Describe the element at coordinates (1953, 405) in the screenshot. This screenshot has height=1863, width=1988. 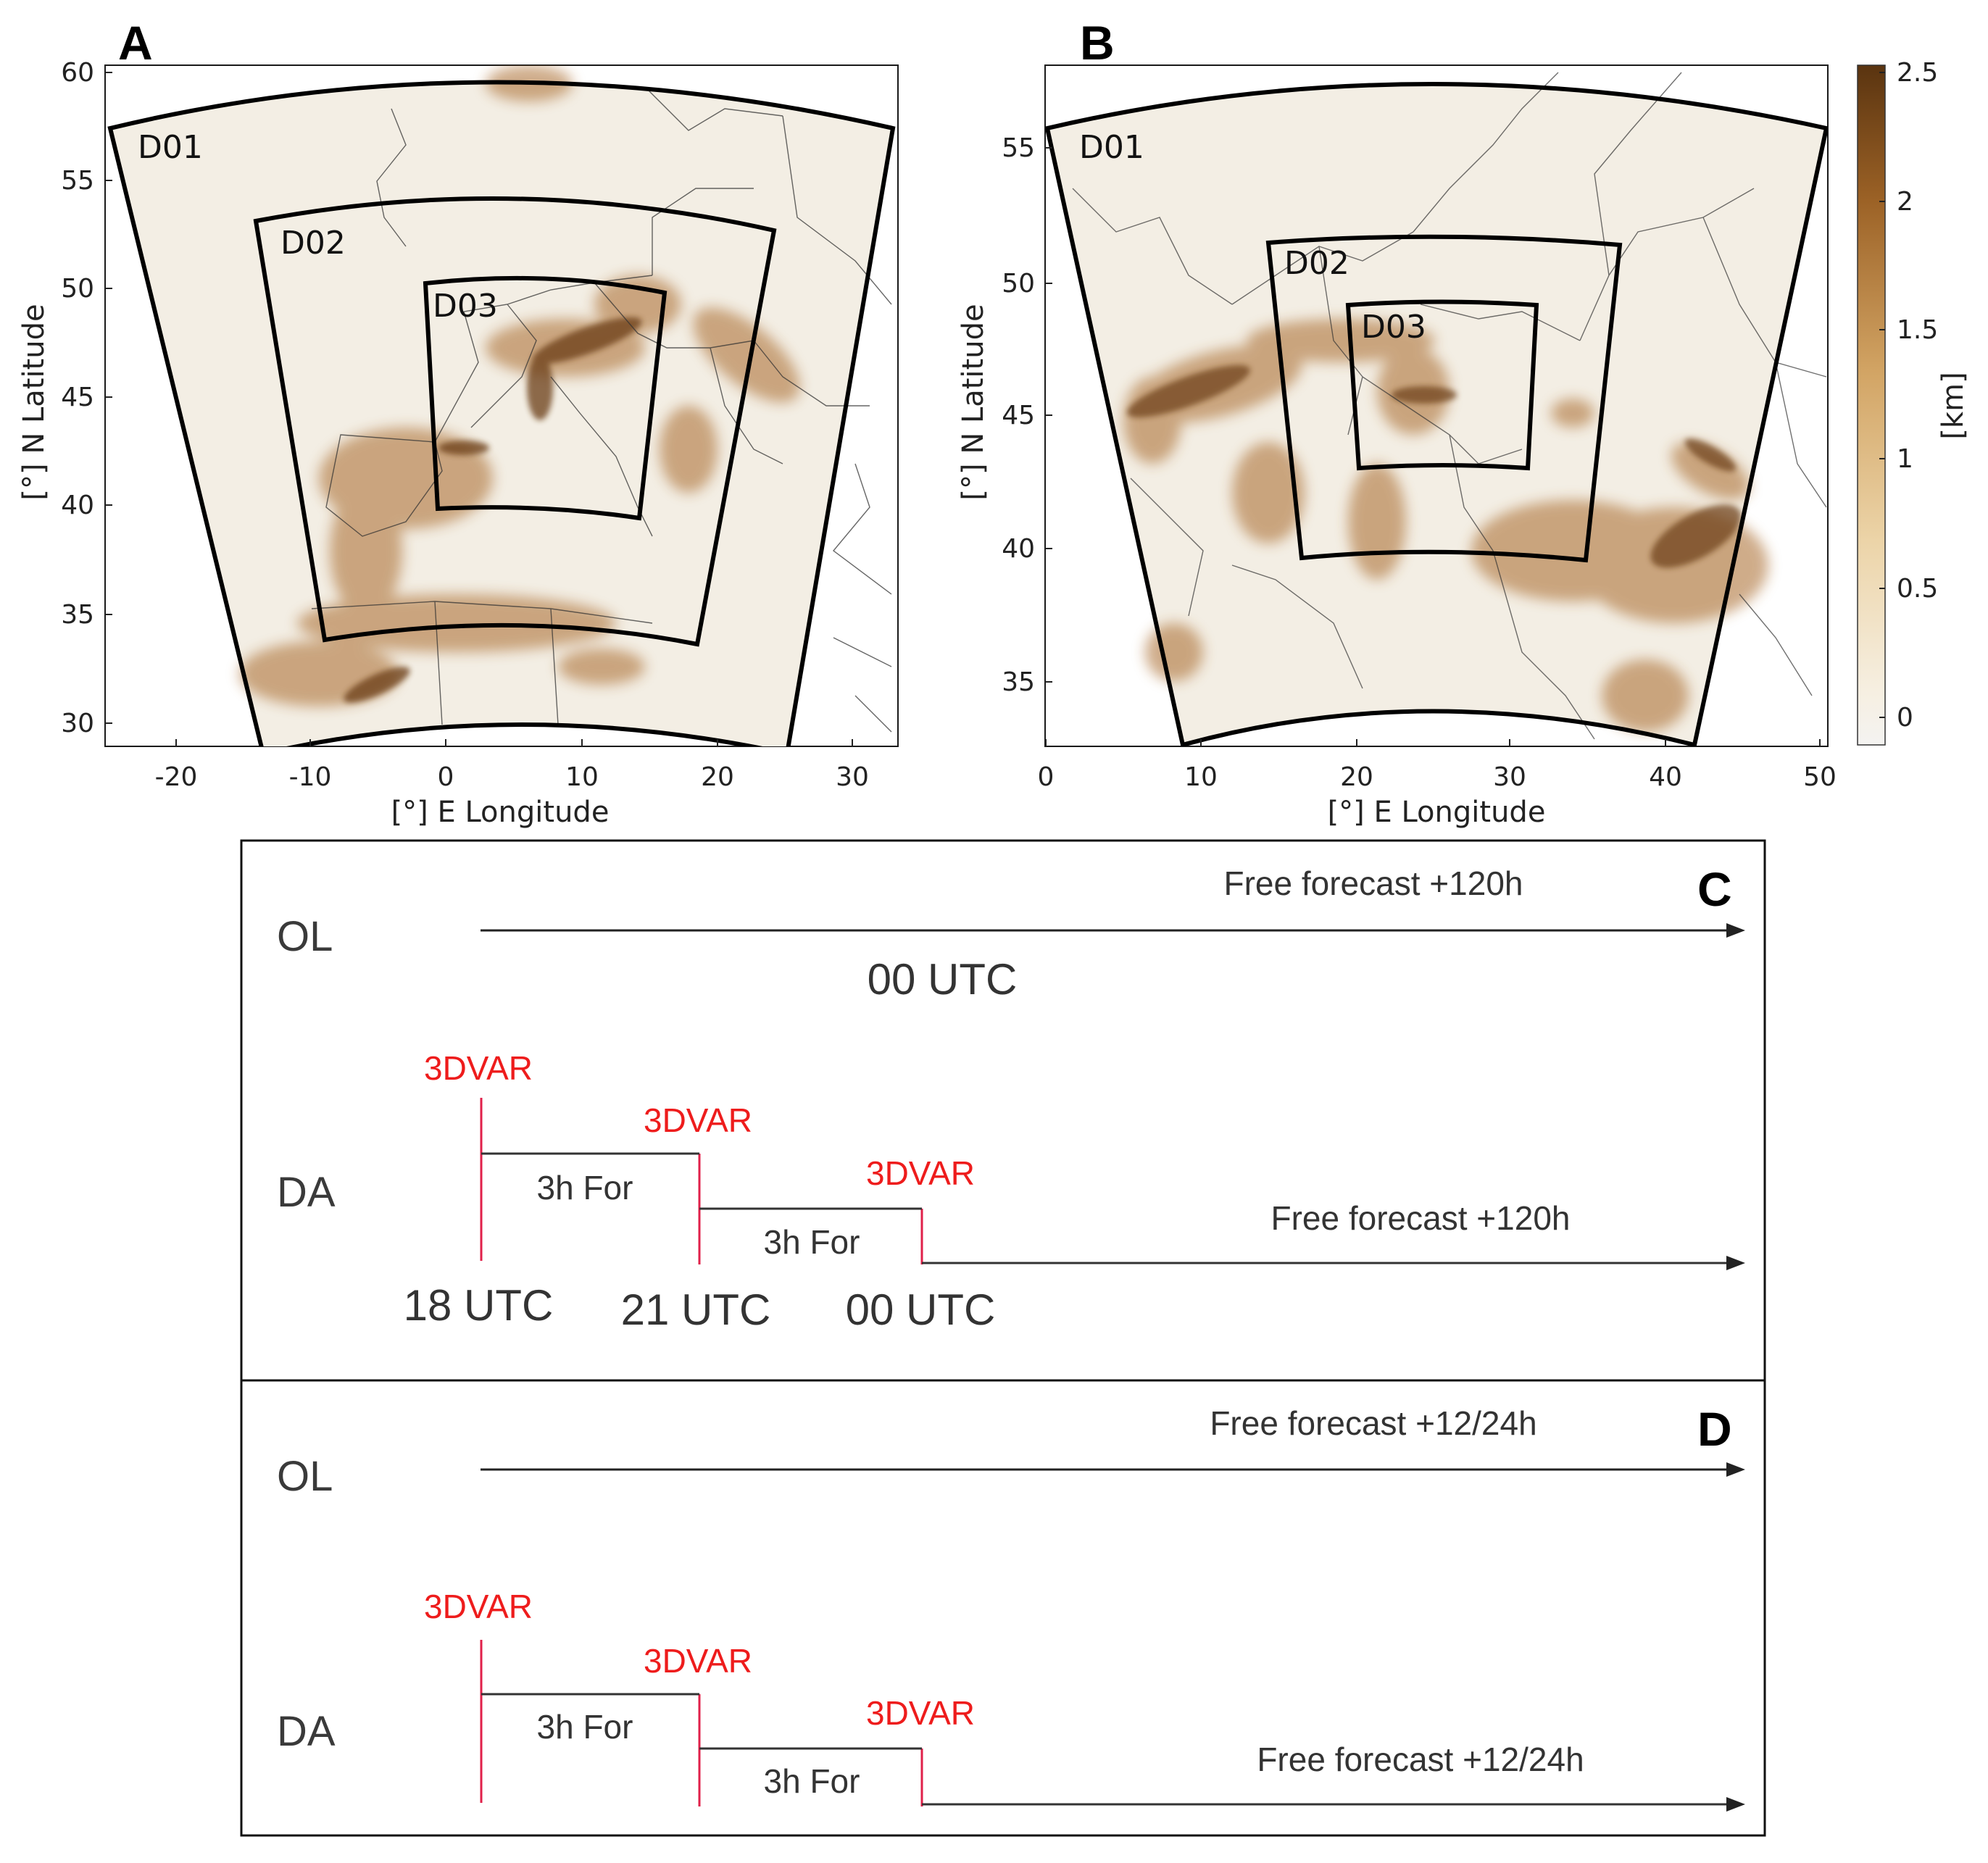
I see `colorbar-unit: [km]` at that location.